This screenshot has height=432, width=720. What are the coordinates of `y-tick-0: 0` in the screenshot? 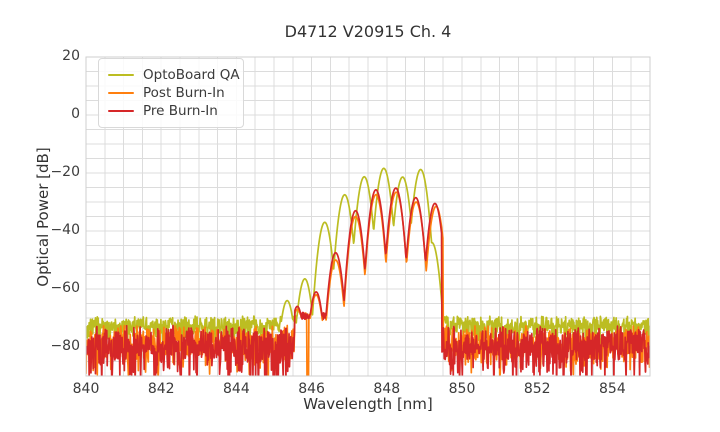 It's located at (75, 114).